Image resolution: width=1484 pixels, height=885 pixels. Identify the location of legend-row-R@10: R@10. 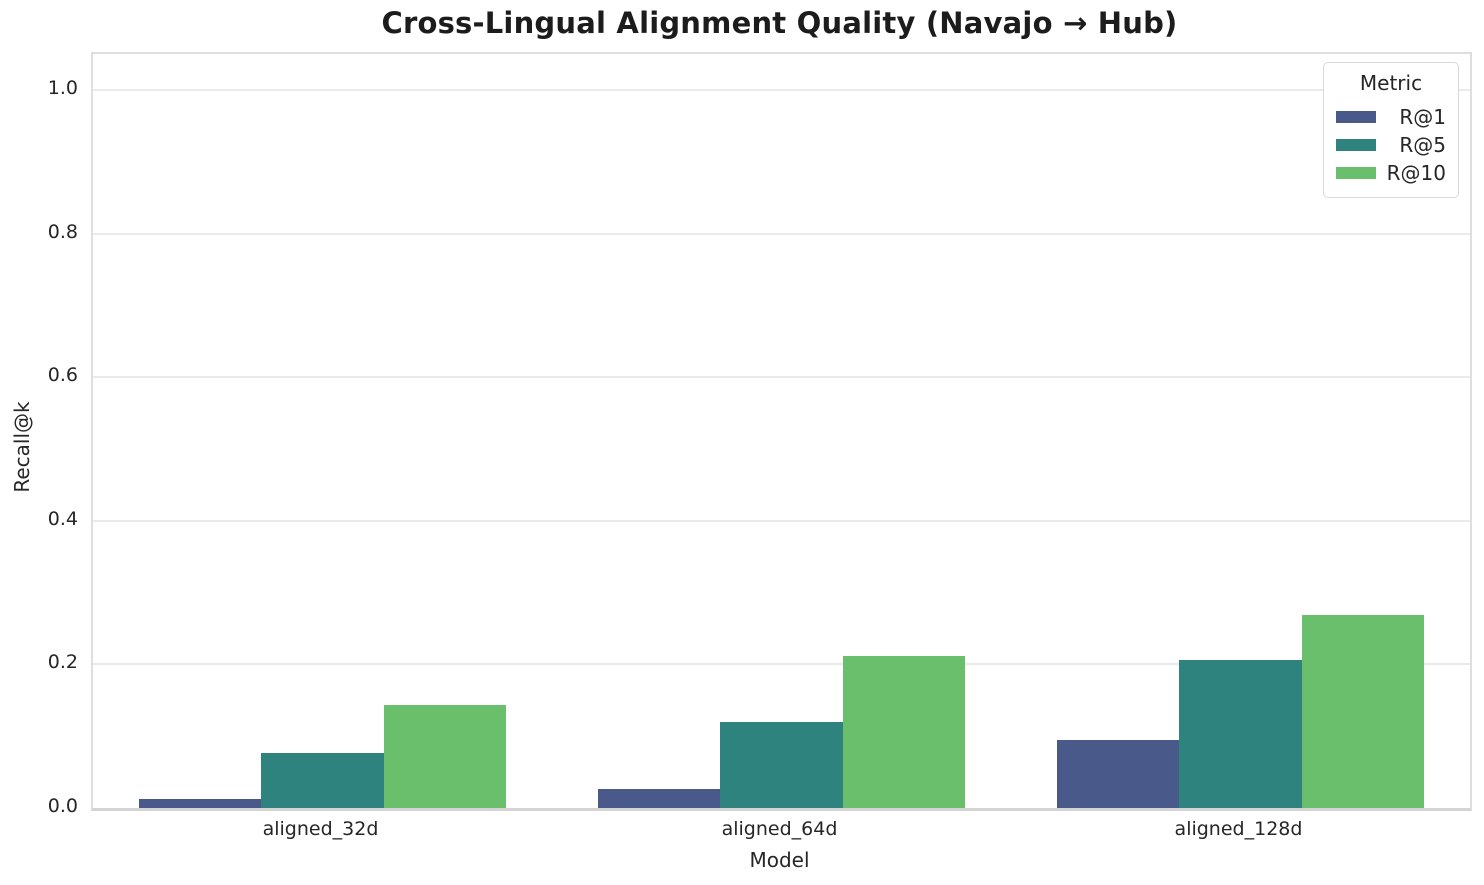
(1391, 173).